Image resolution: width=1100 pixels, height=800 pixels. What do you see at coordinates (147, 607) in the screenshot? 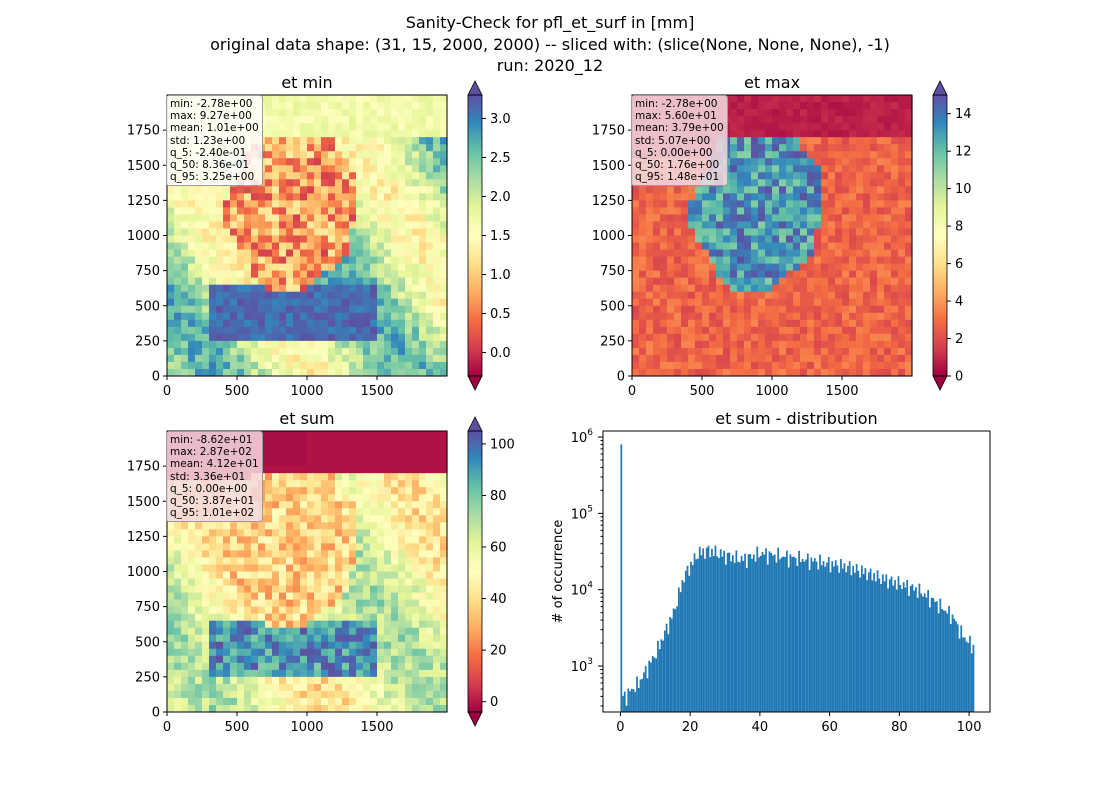
I see `y-tick-label: 750` at bounding box center [147, 607].